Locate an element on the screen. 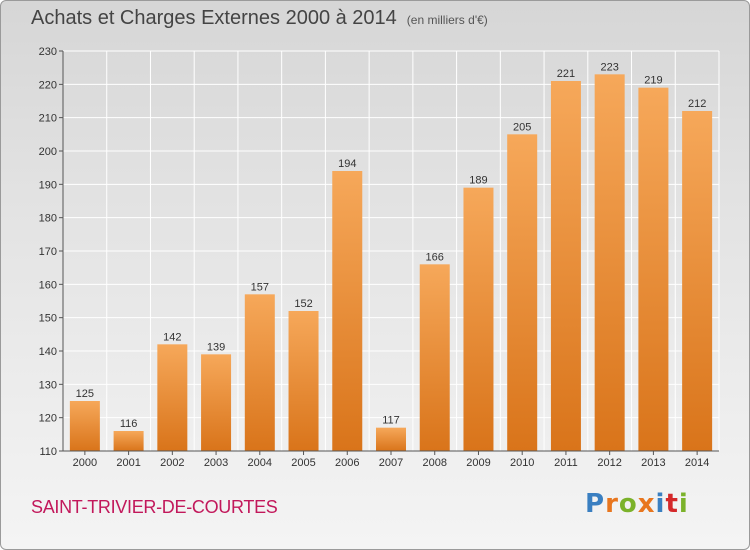 This screenshot has width=750, height=550. x-tick-label: 2009 is located at coordinates (478, 463).